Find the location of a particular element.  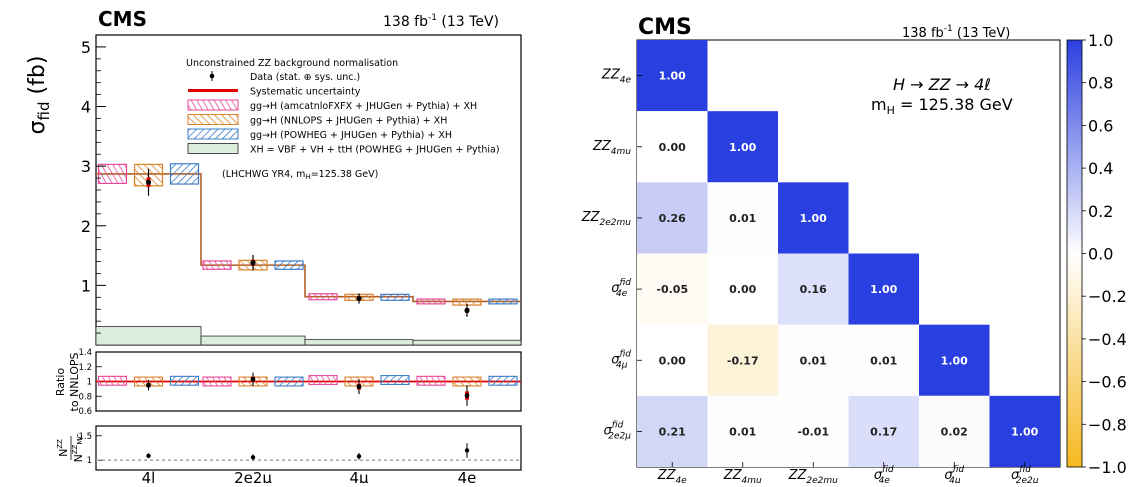

legend-data-marker is located at coordinates (212, 76).